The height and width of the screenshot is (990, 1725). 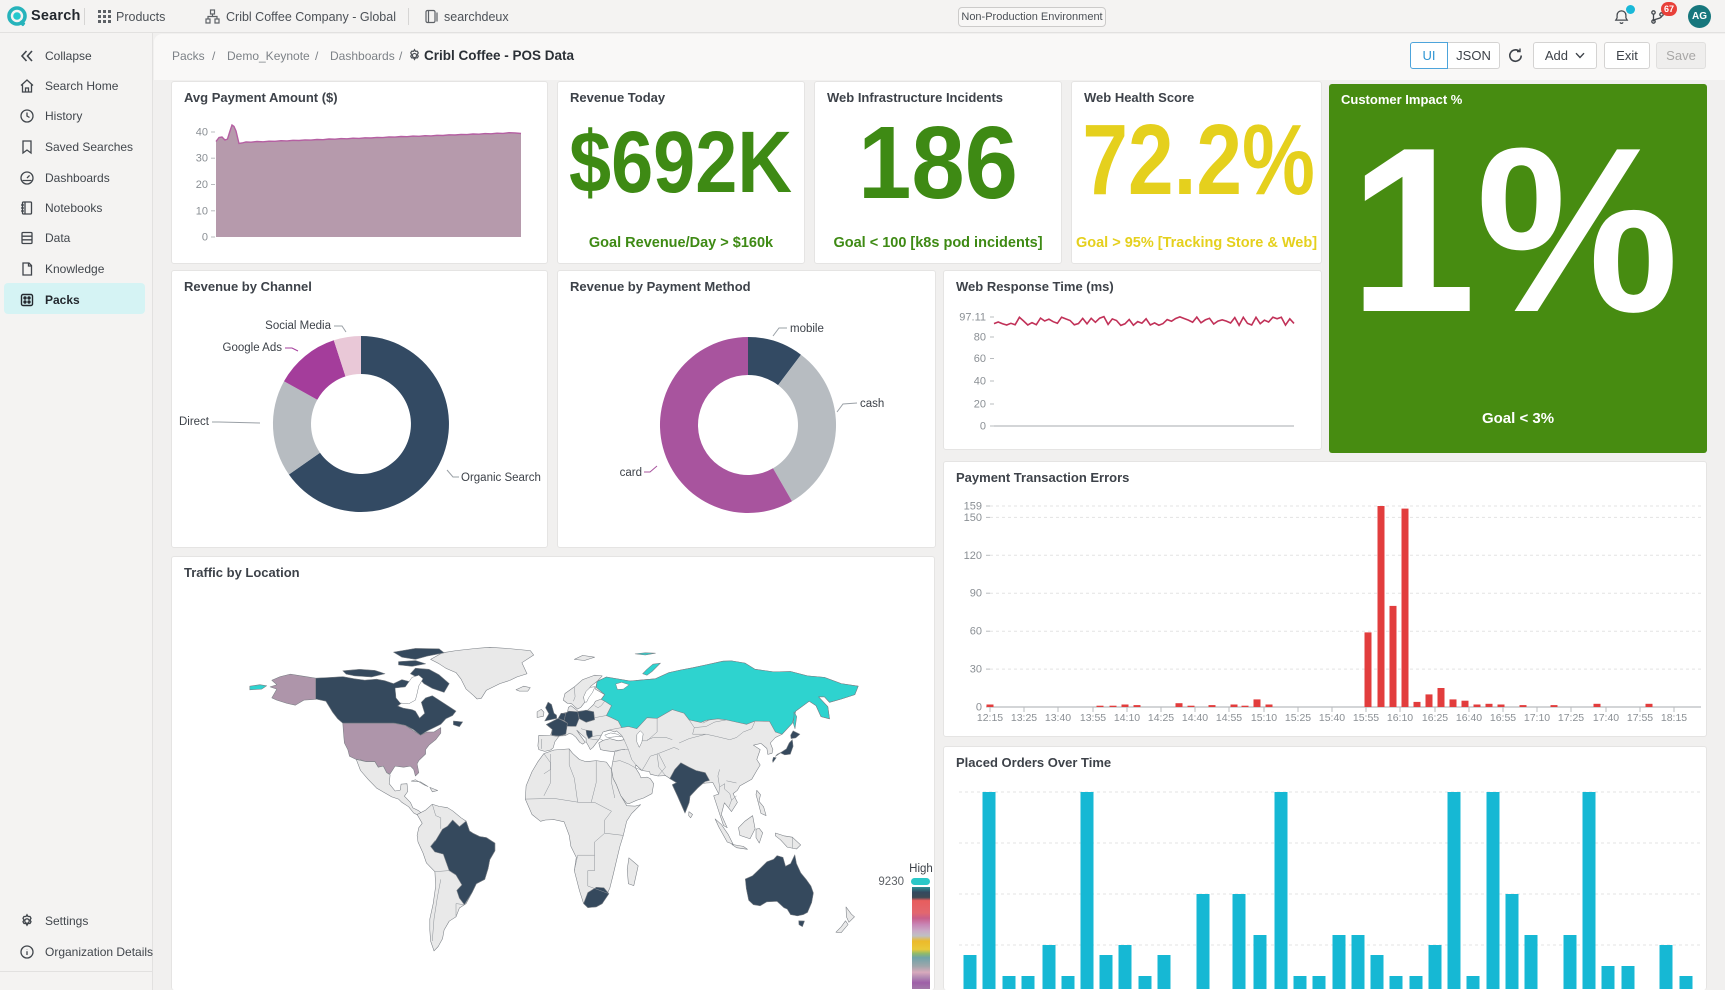 I want to click on svg-text: 18:15, so click(x=1674, y=718).